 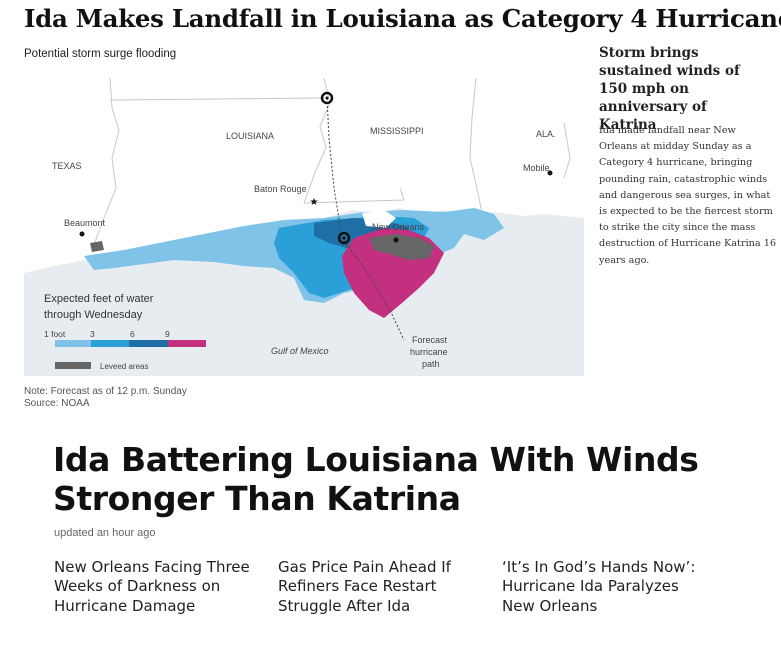 I want to click on map-note: Note: Forecast as of 12 p.m. Sunday, so click(x=105, y=391).